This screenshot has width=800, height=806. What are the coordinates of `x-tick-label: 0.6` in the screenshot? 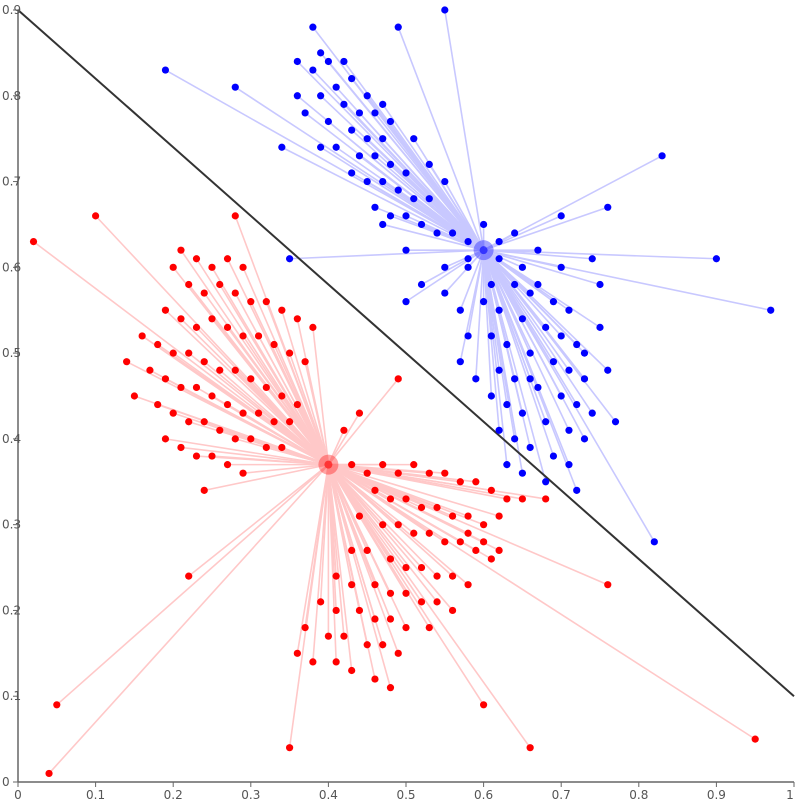 It's located at (483, 795).